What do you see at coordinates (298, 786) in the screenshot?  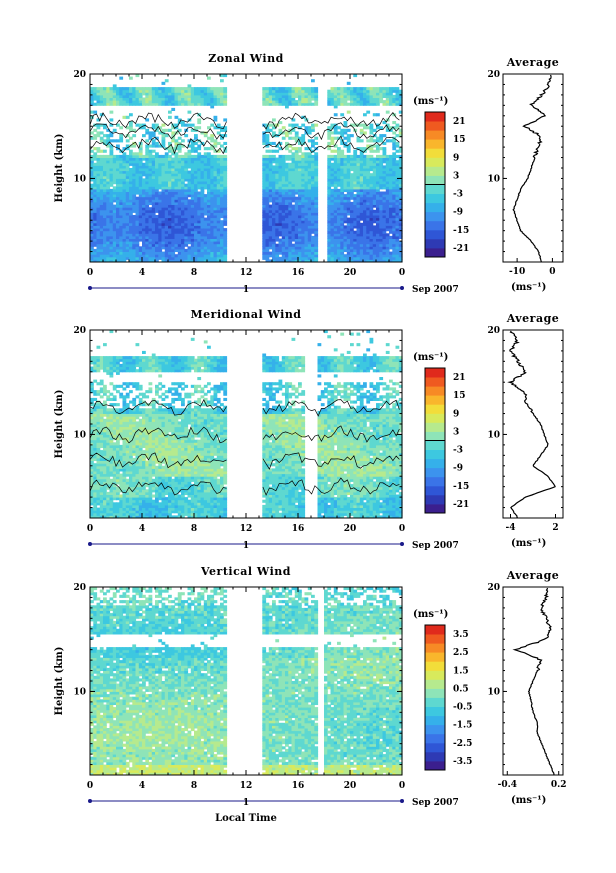 I see `x-tick-label: 16` at bounding box center [298, 786].